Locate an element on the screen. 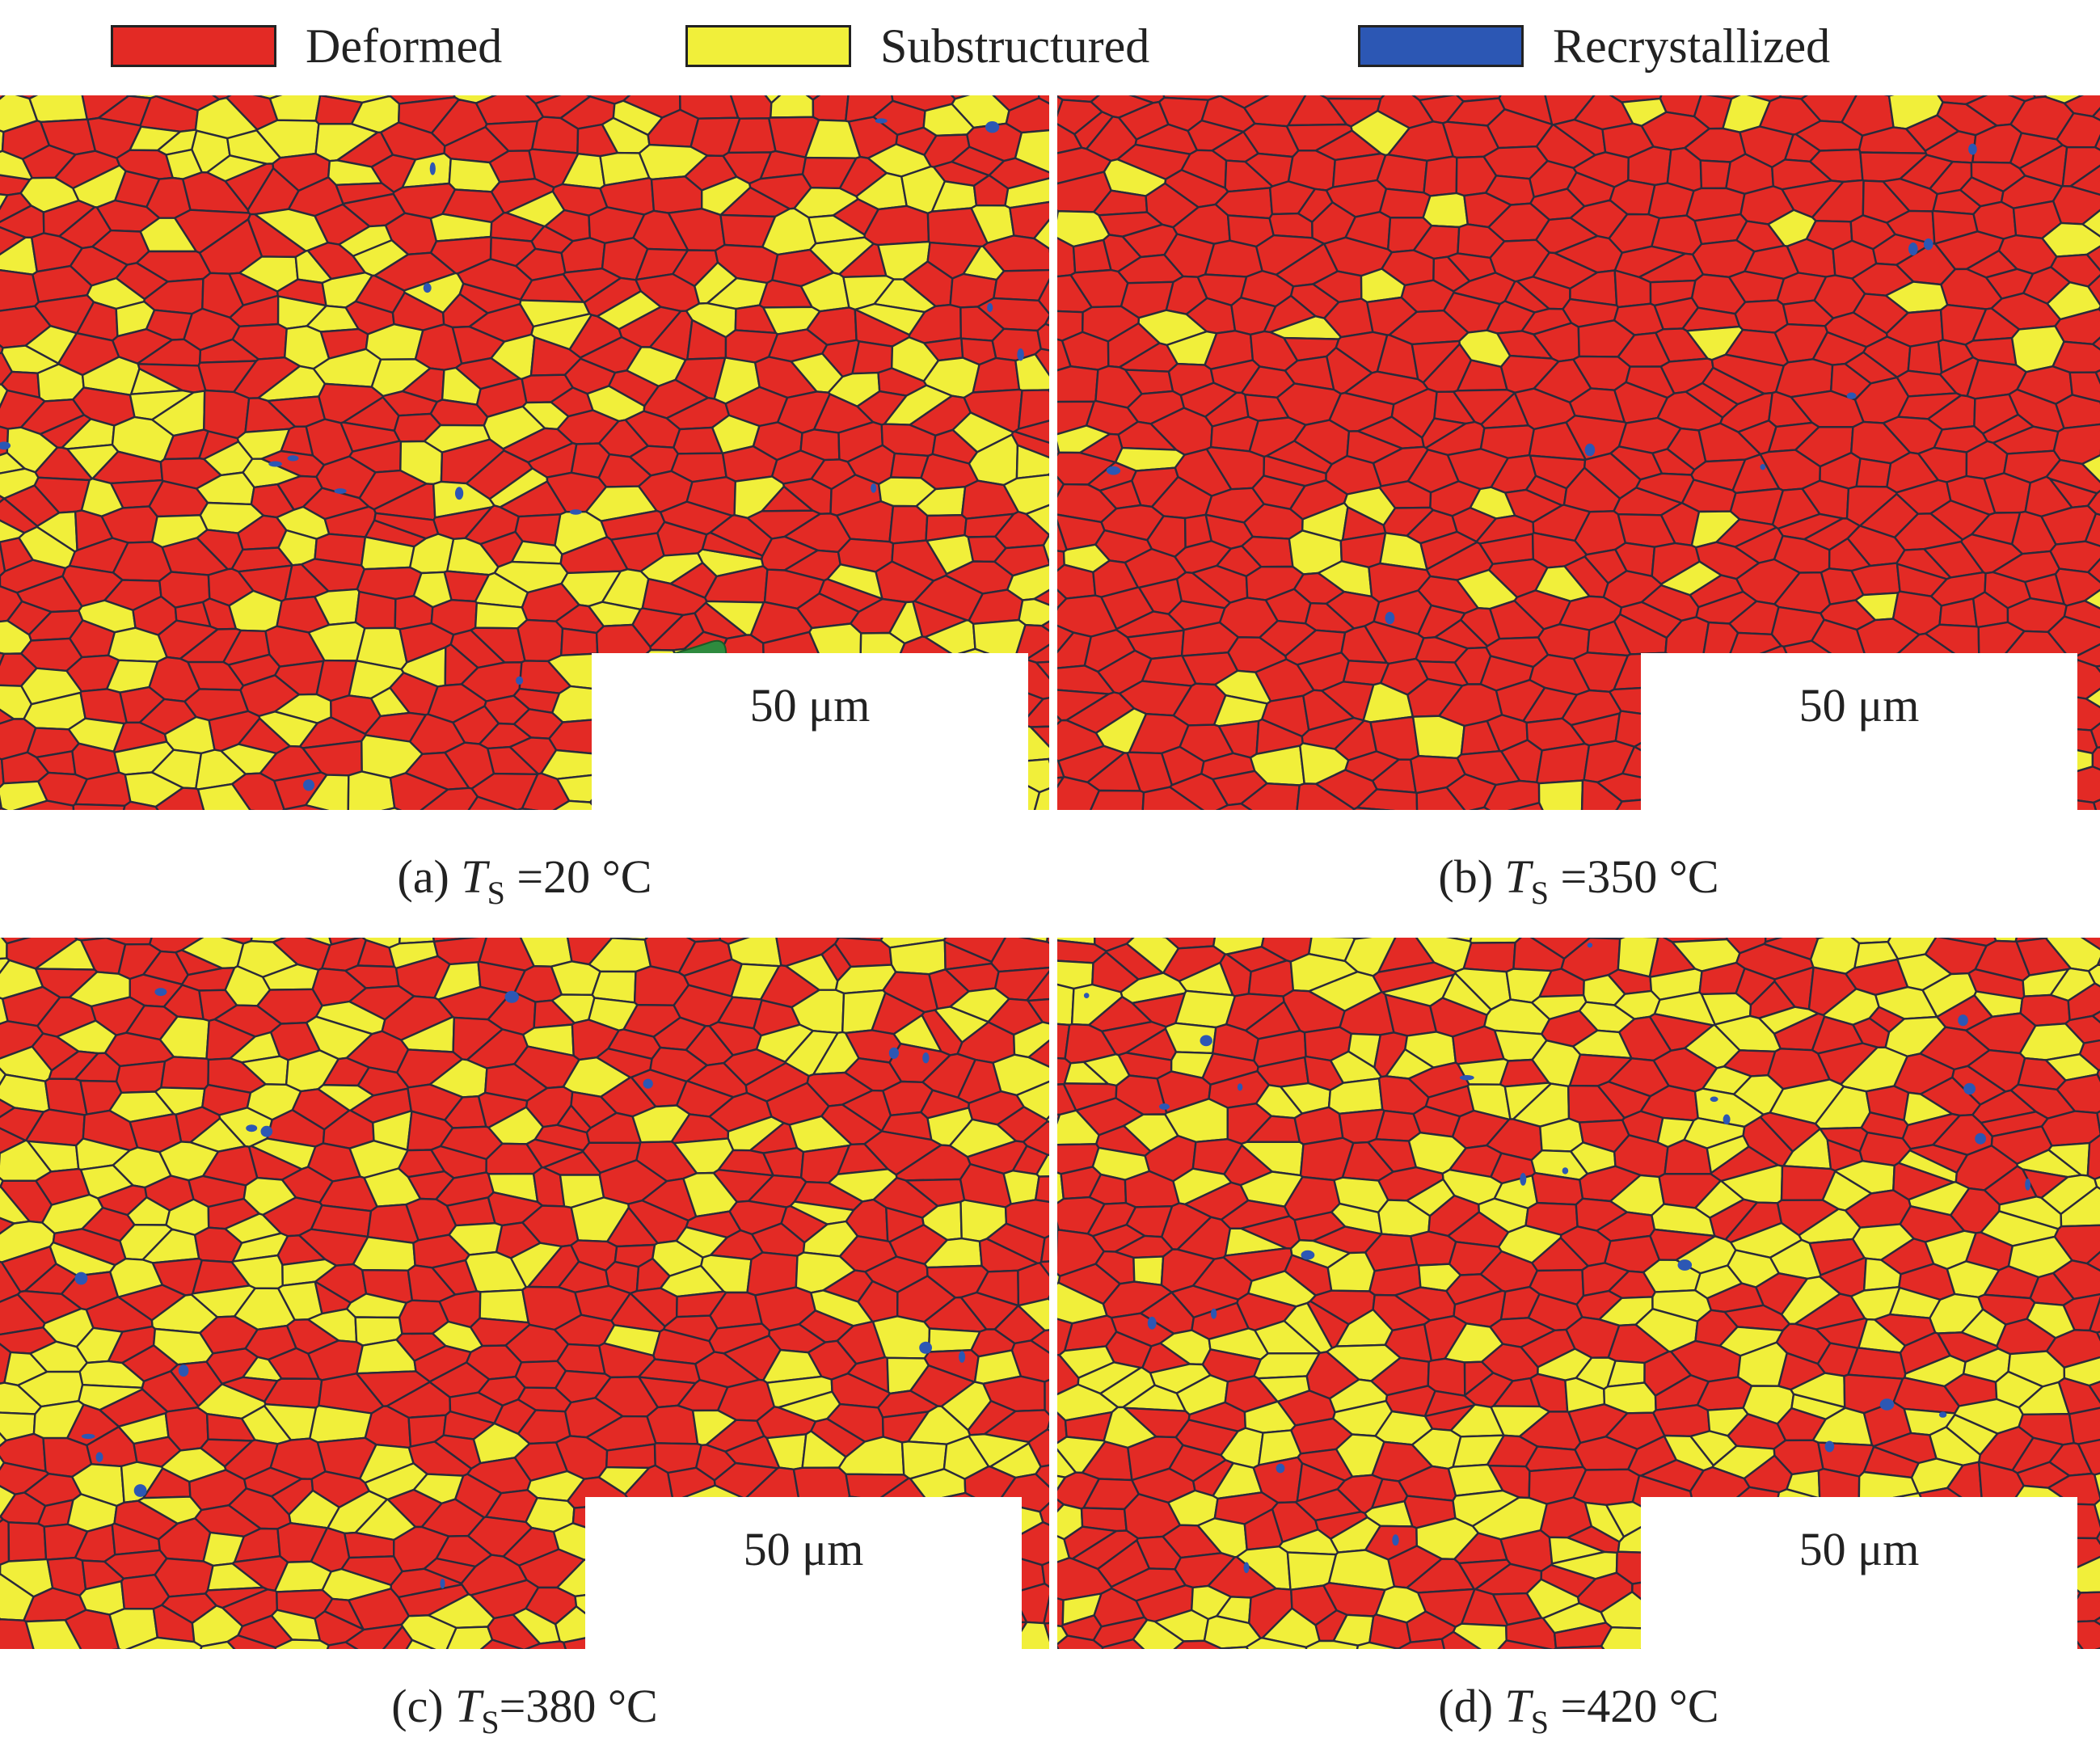  legend-label-deformed: Deformed is located at coordinates (404, 46).